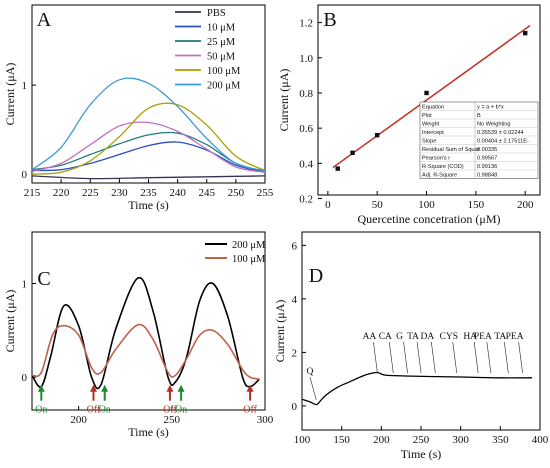  I want to click on fit-table-value: 0.99567, so click(487, 159).